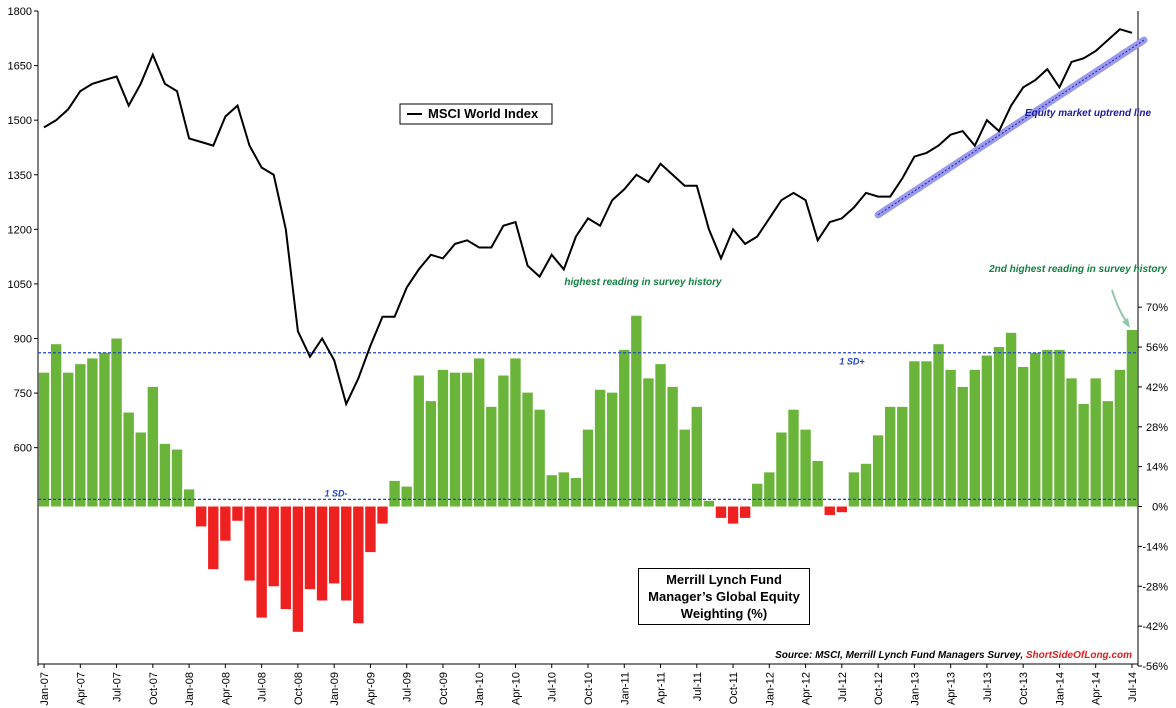 The image size is (1176, 708). Describe the element at coordinates (1157, 308) in the screenshot. I see `y2-tick-label: 70%` at that location.